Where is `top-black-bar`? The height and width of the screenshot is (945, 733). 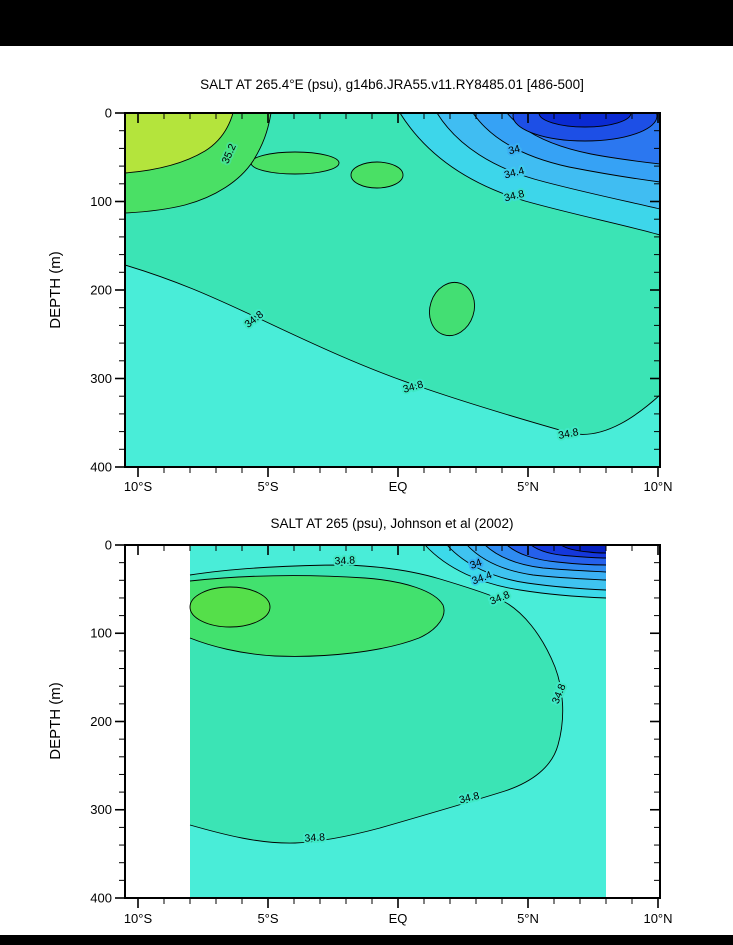
top-black-bar is located at coordinates (366, 23).